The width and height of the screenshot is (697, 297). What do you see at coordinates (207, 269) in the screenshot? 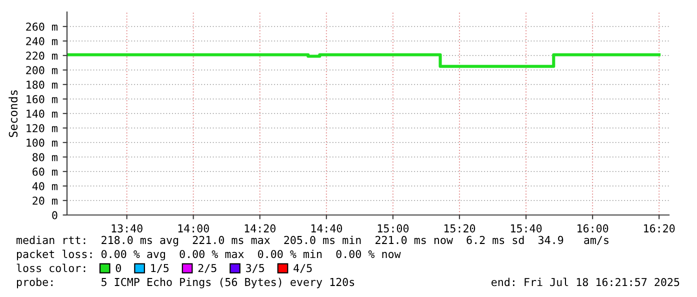
I see `legend-label: 2/5` at bounding box center [207, 269].